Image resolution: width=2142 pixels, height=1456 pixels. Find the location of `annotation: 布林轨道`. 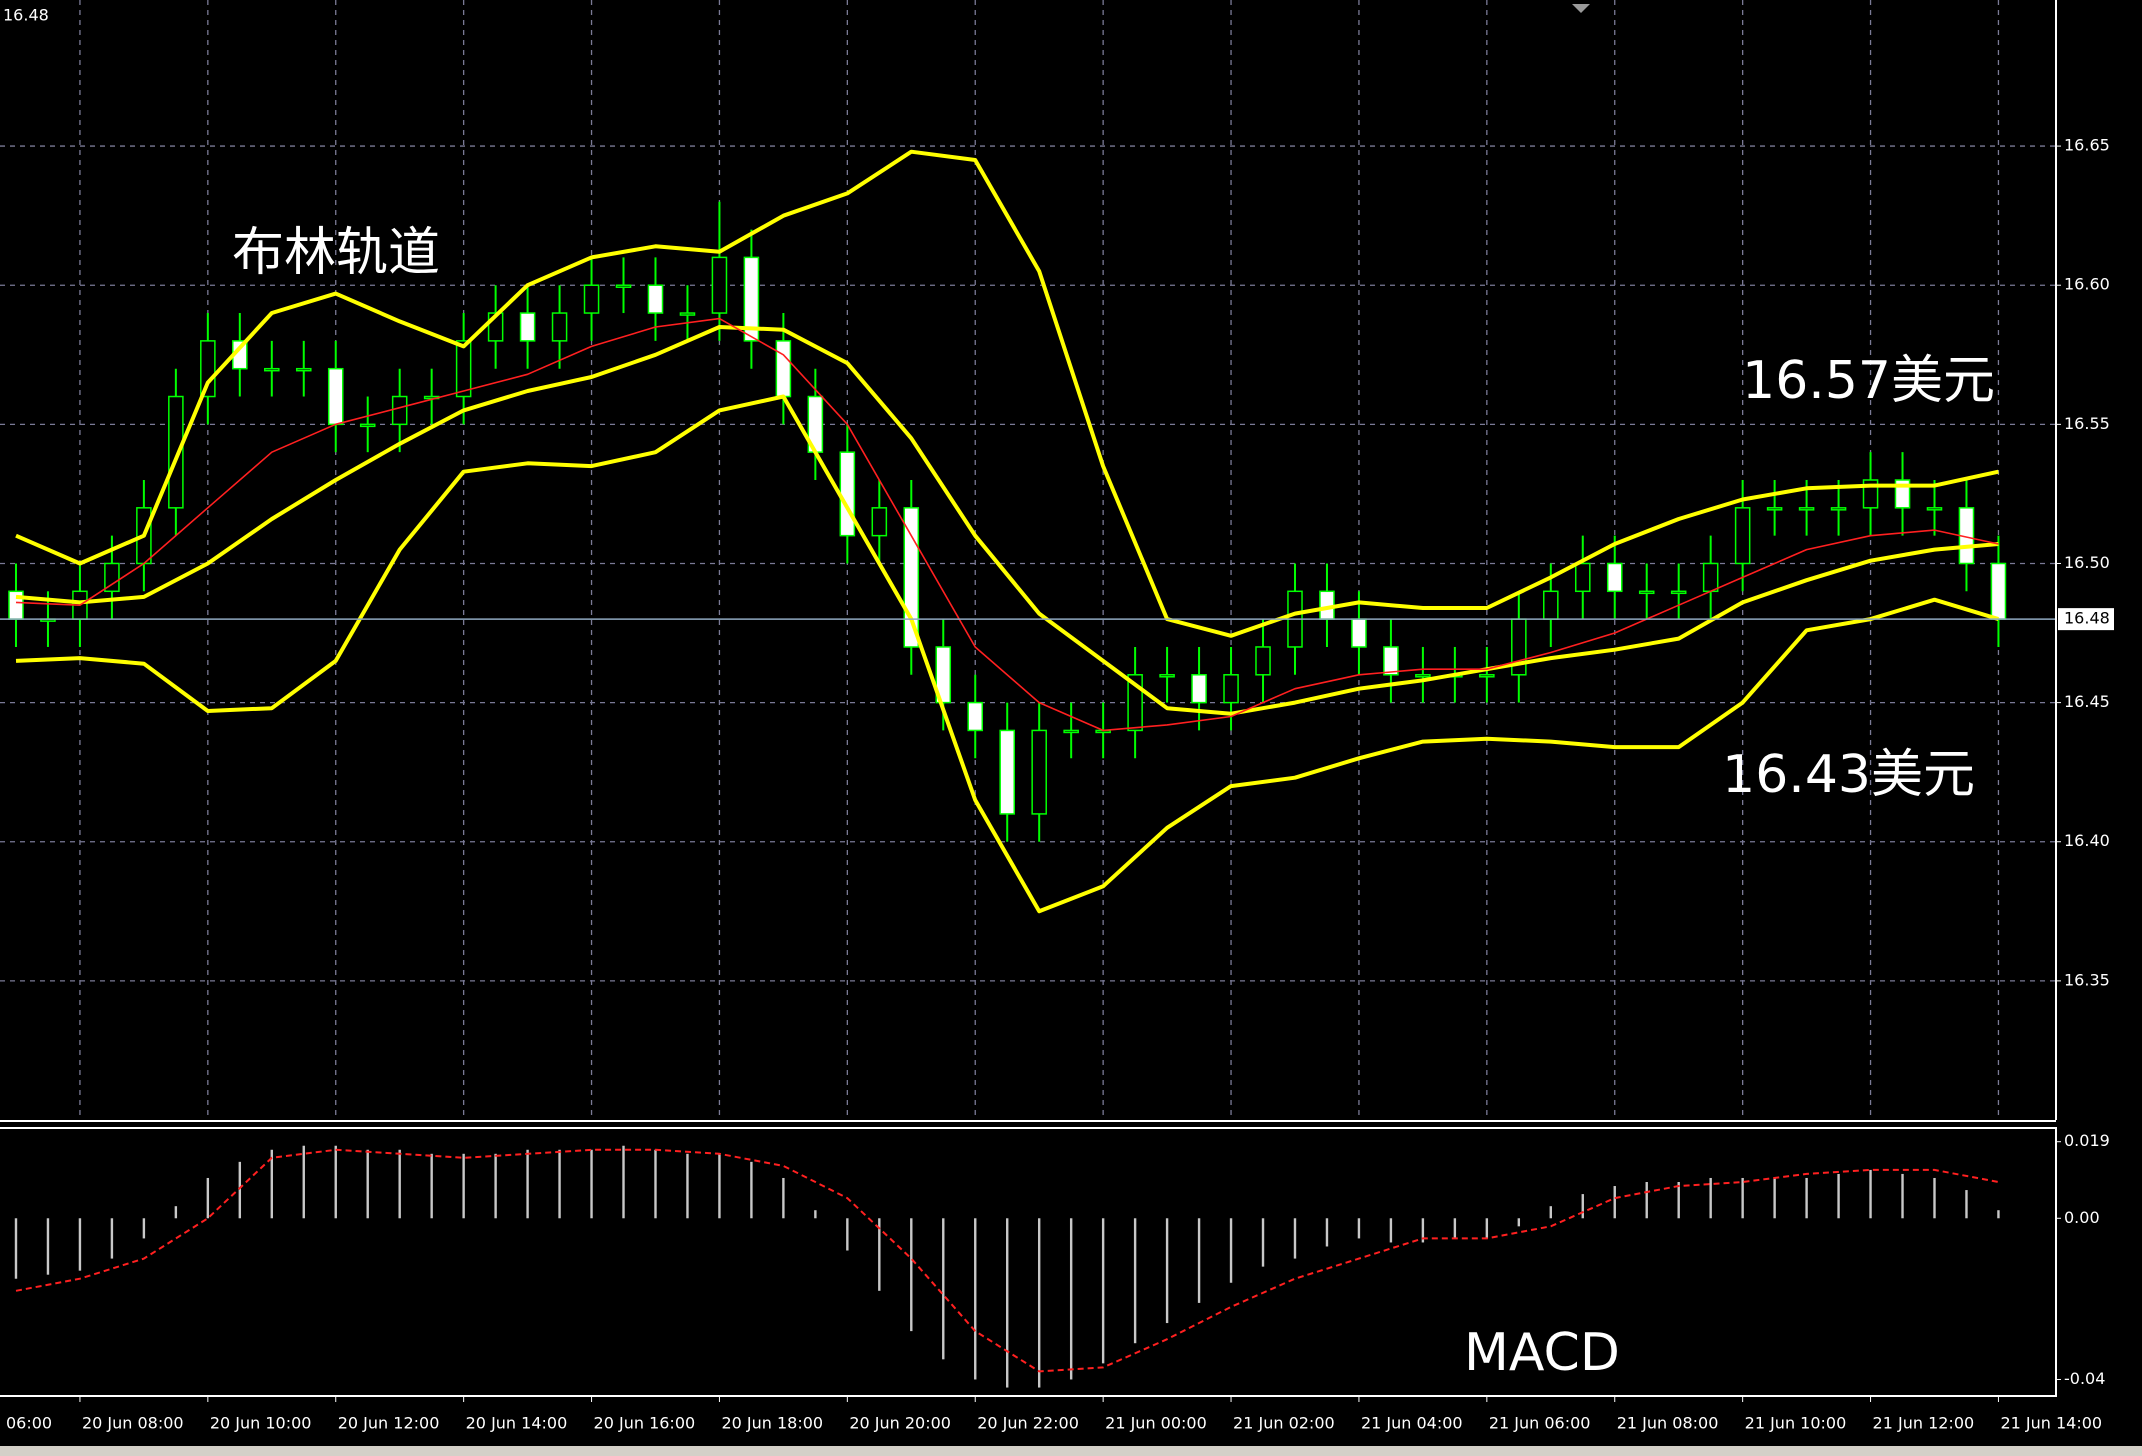

annotation: 布林轨道 is located at coordinates (336, 253).